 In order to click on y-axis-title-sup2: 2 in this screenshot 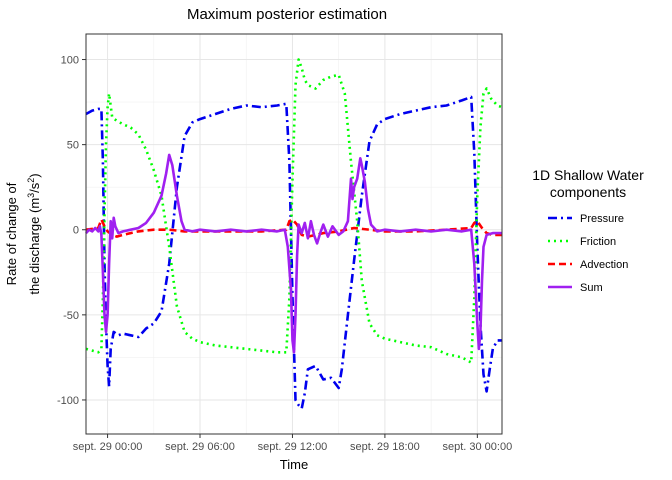, I will do `click(31, 180)`.